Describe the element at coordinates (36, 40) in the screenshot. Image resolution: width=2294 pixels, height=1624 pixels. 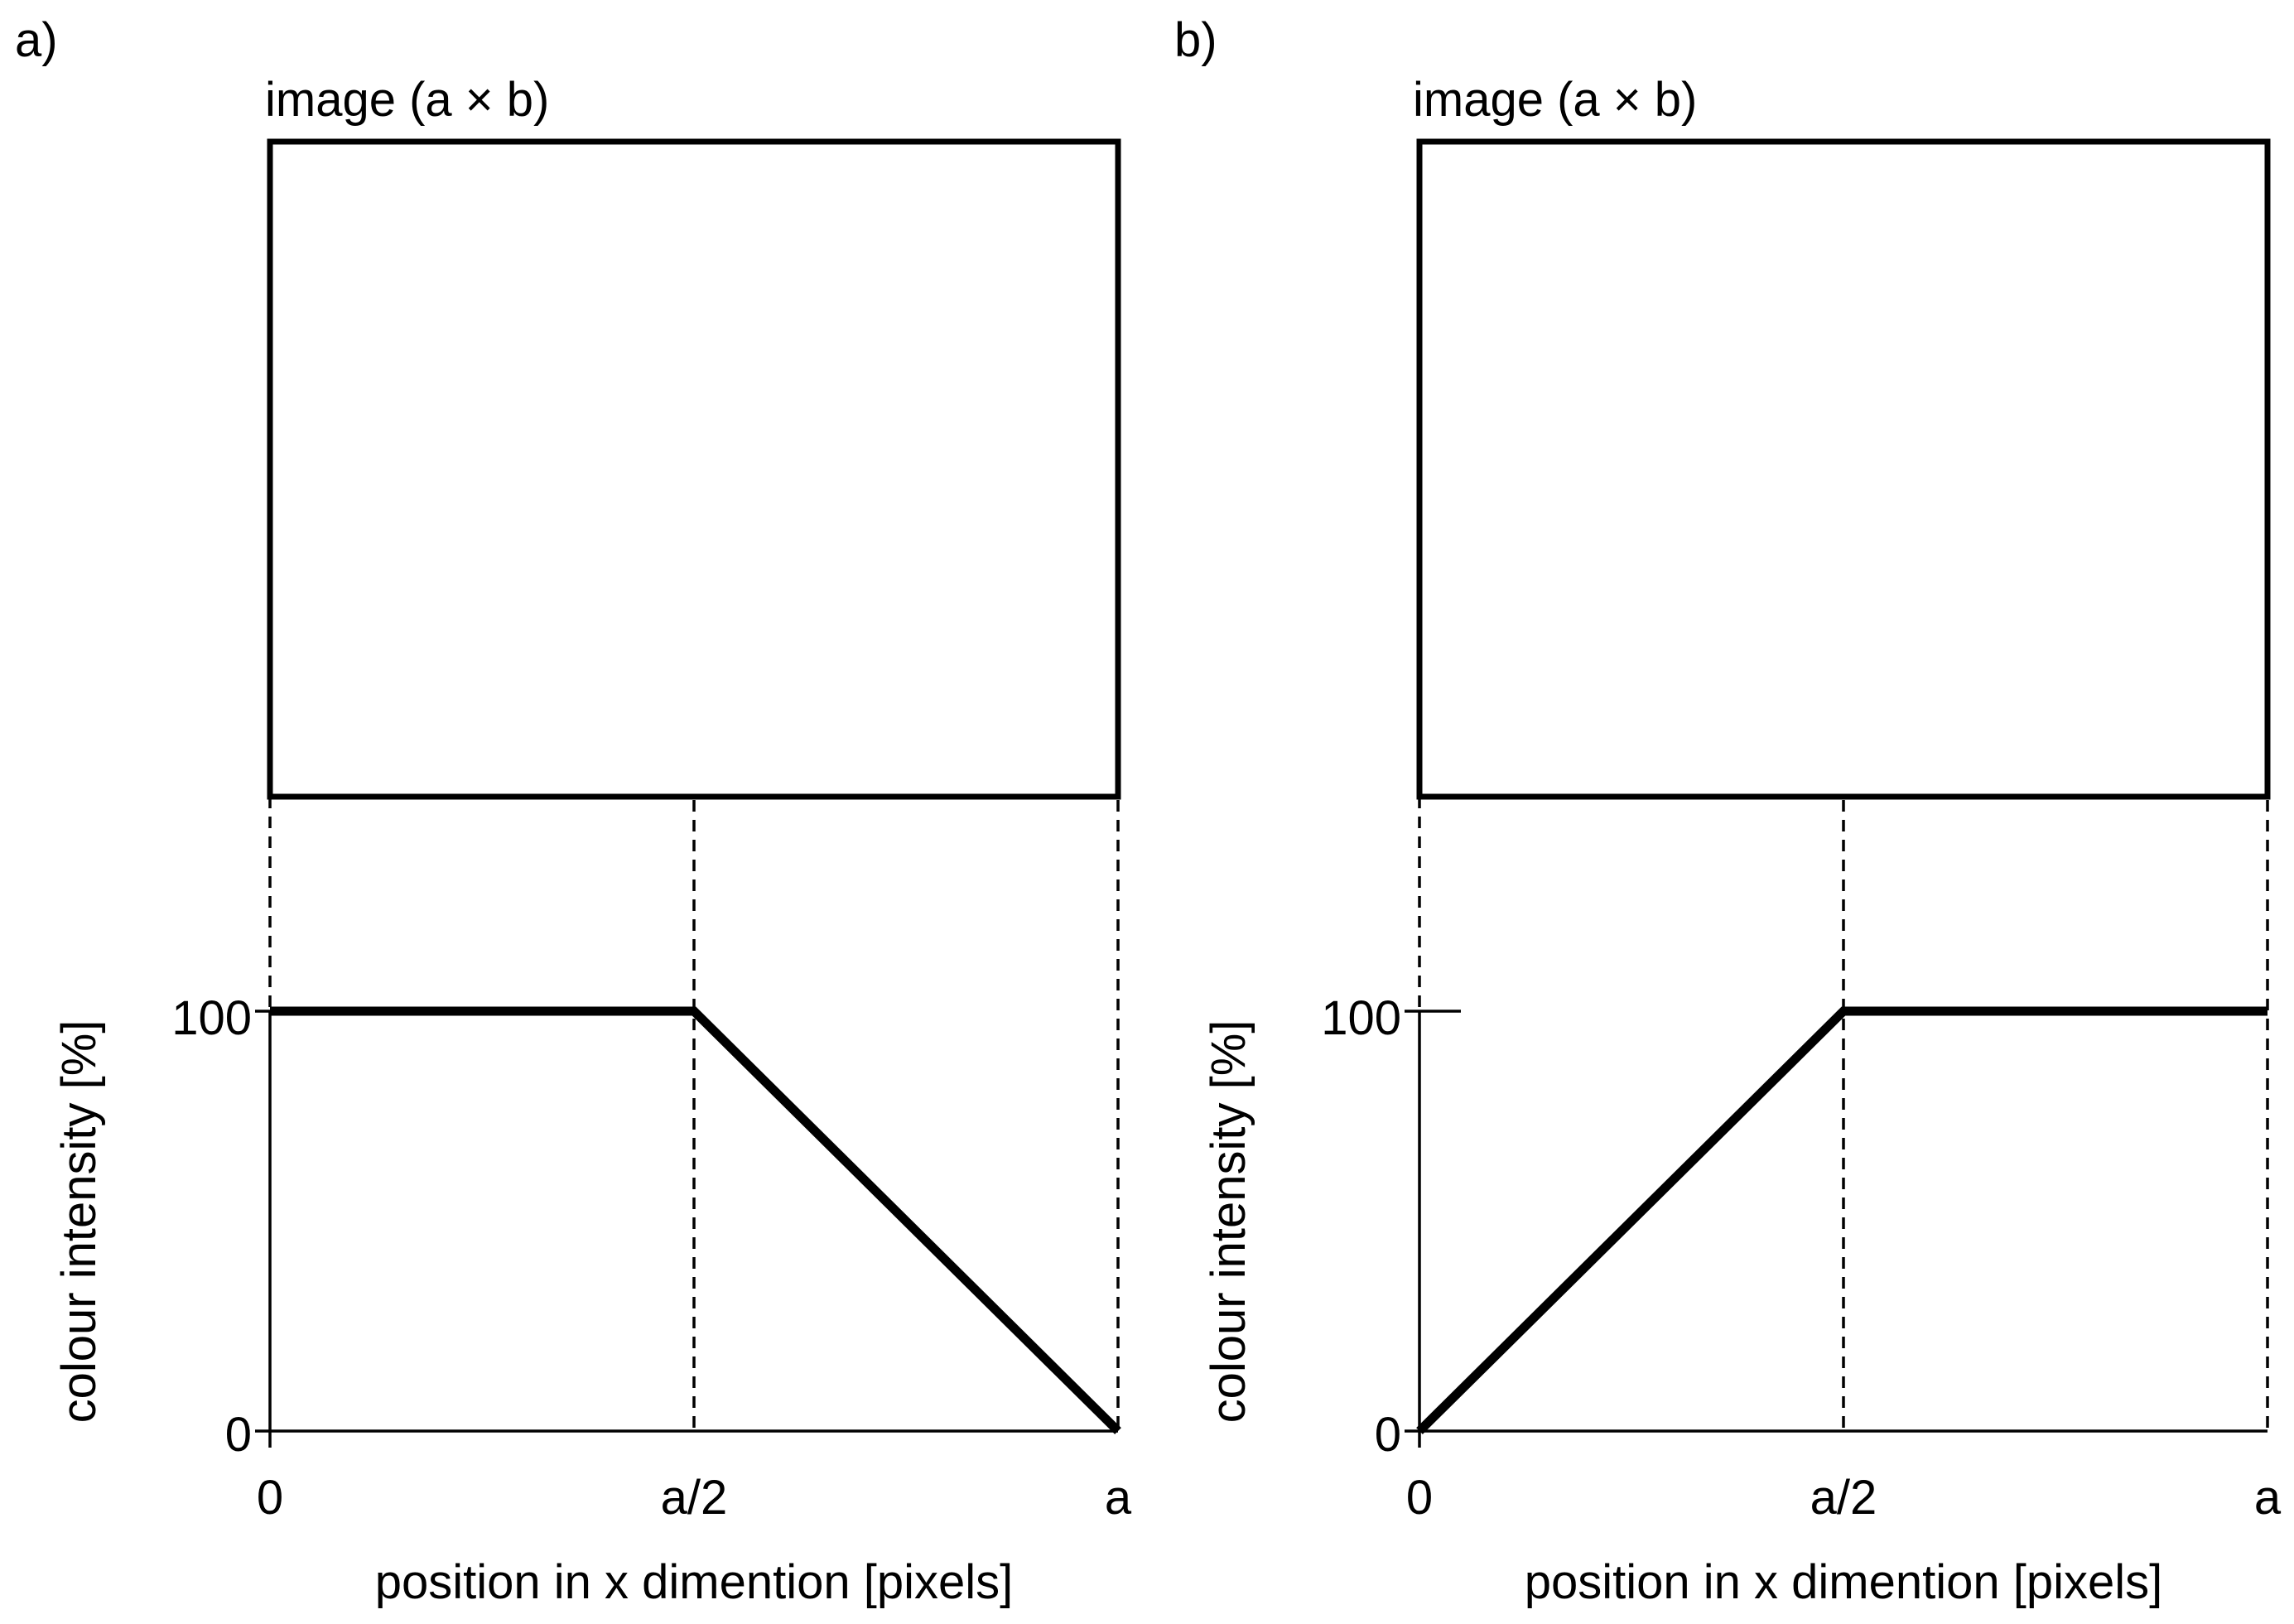
I see `panel-label: a)` at that location.